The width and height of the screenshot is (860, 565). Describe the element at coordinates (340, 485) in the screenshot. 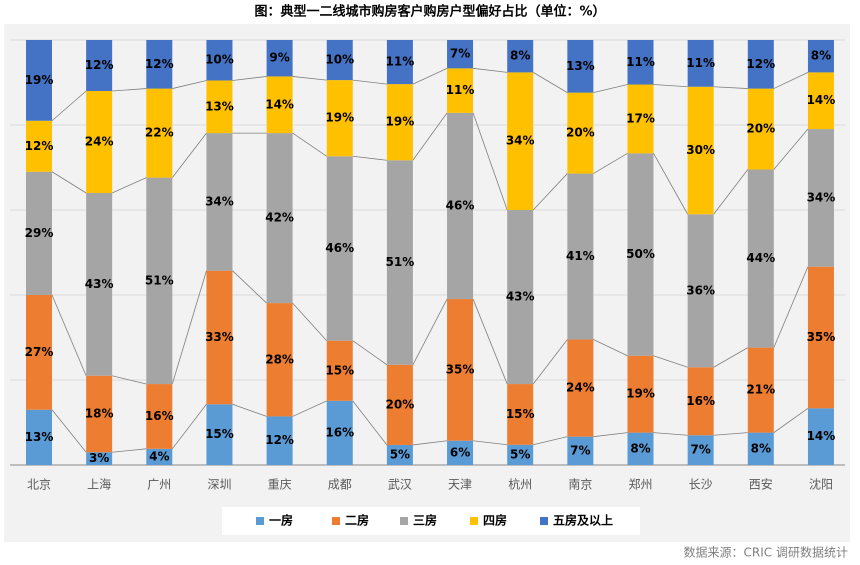

I see `x-tick-label: 成都` at that location.